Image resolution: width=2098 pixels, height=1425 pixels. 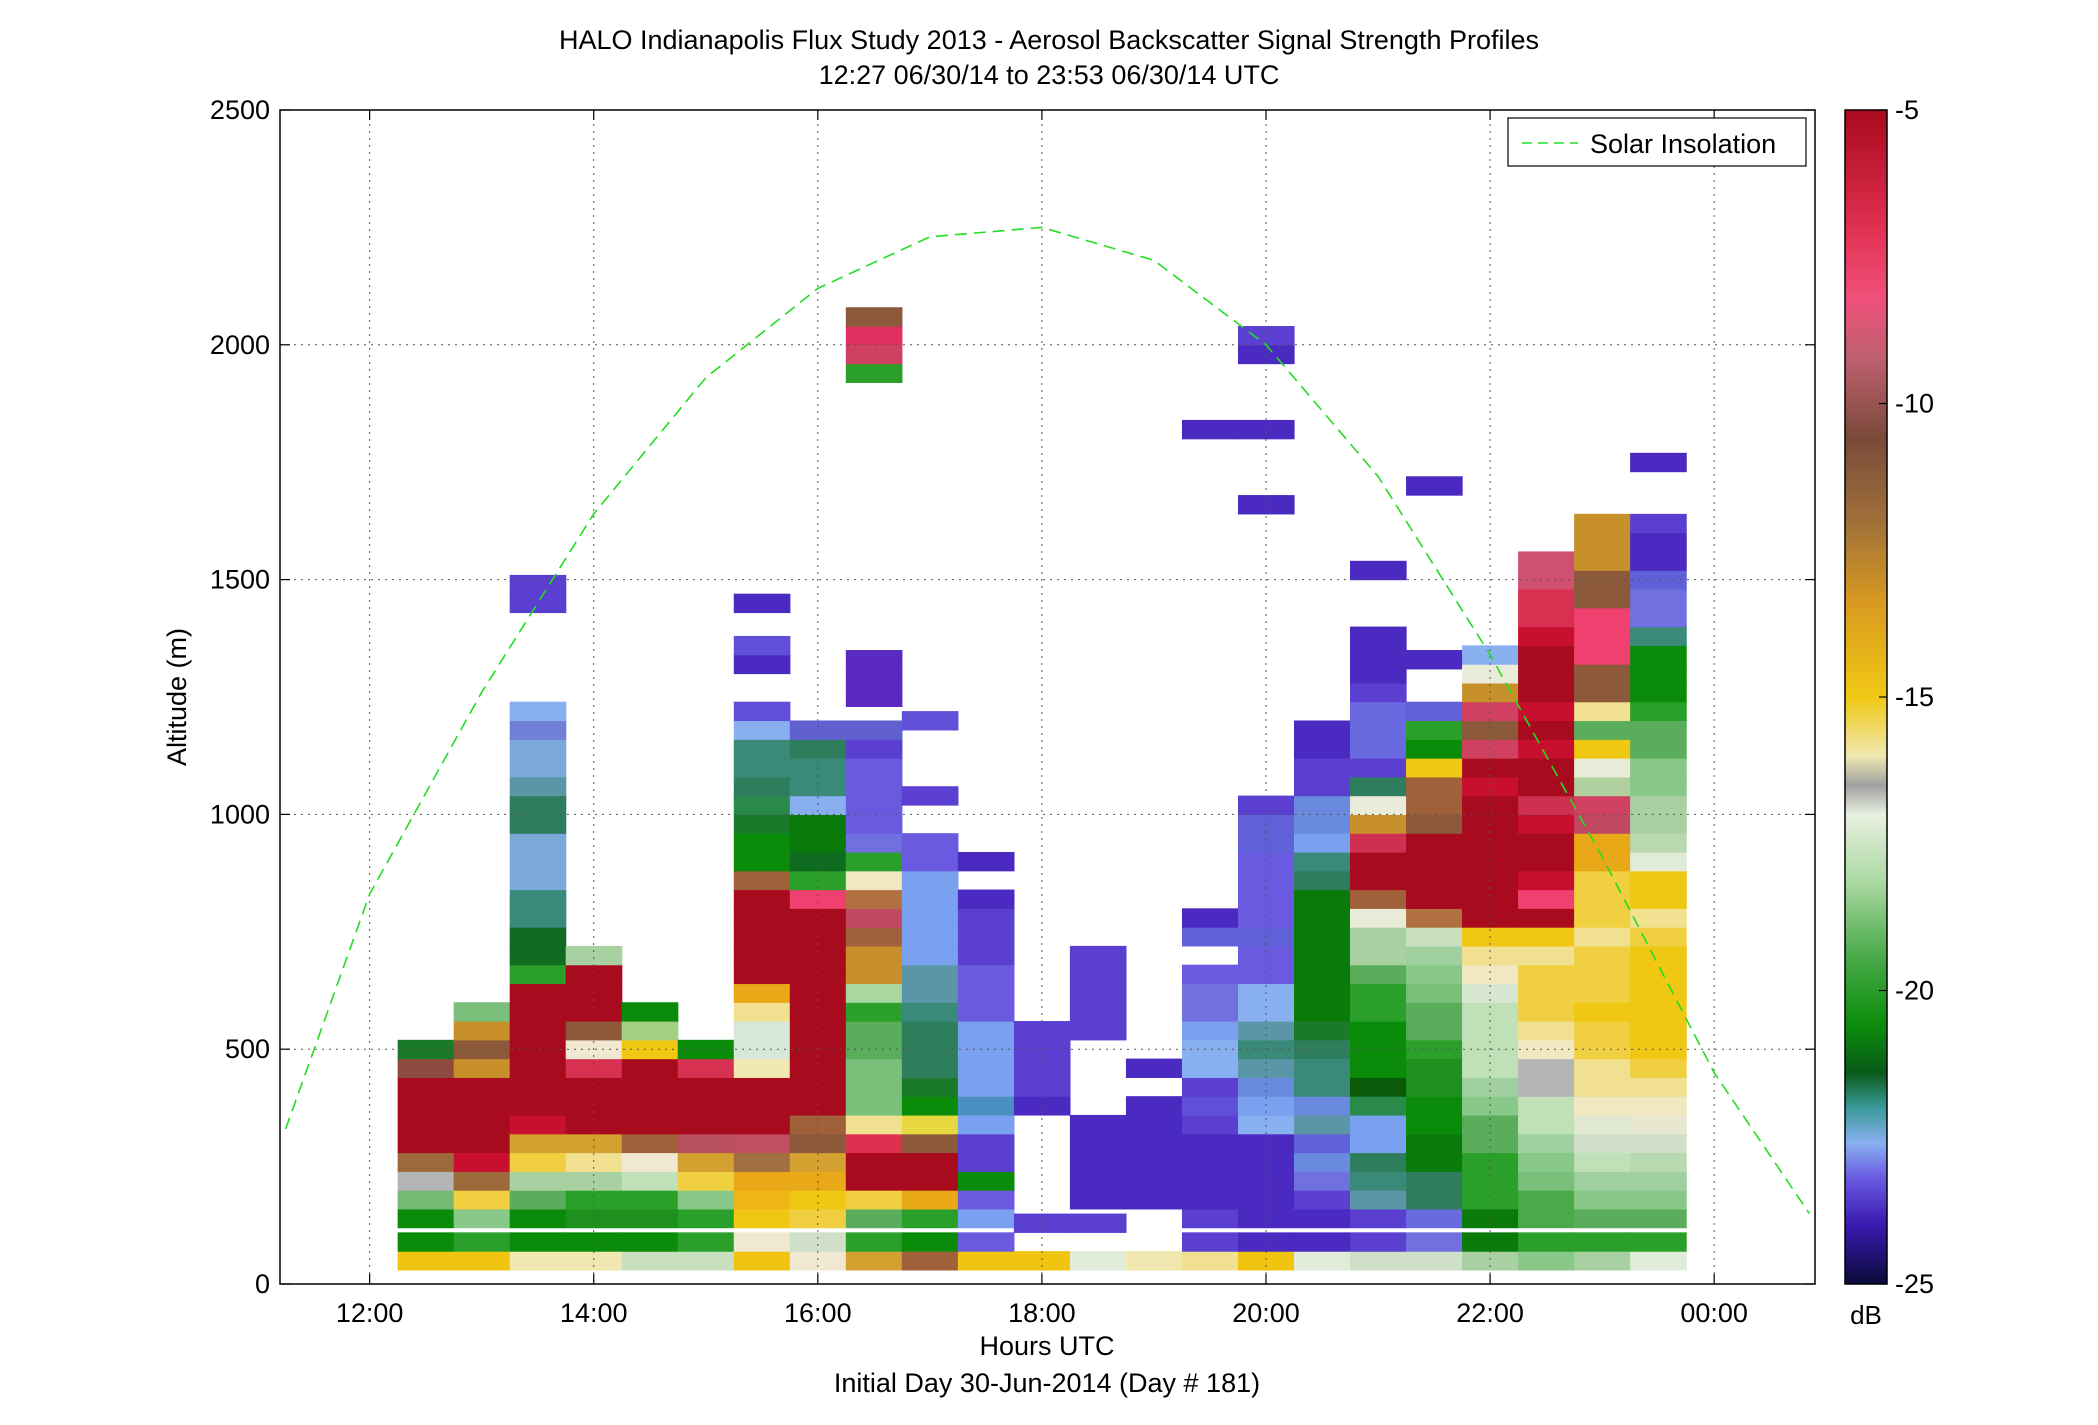 I want to click on y-tick-label: 0, so click(x=262, y=1284).